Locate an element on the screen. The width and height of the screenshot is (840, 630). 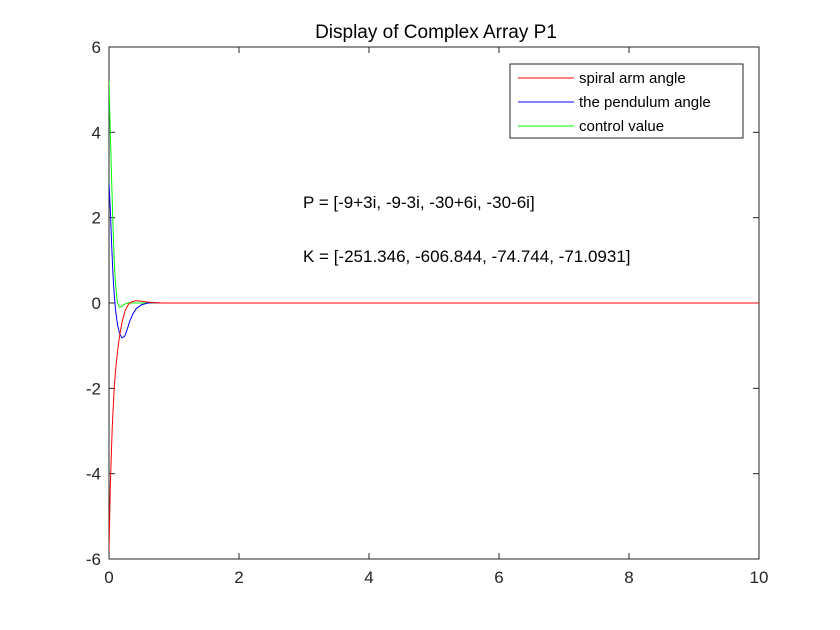
y-tick-label: 0 is located at coordinates (96, 303).